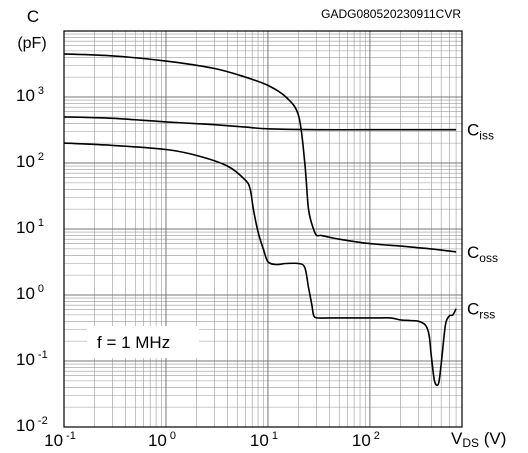 The image size is (528, 453). What do you see at coordinates (366, 440) in the screenshot?
I see `x-tick-label: 10 2` at bounding box center [366, 440].